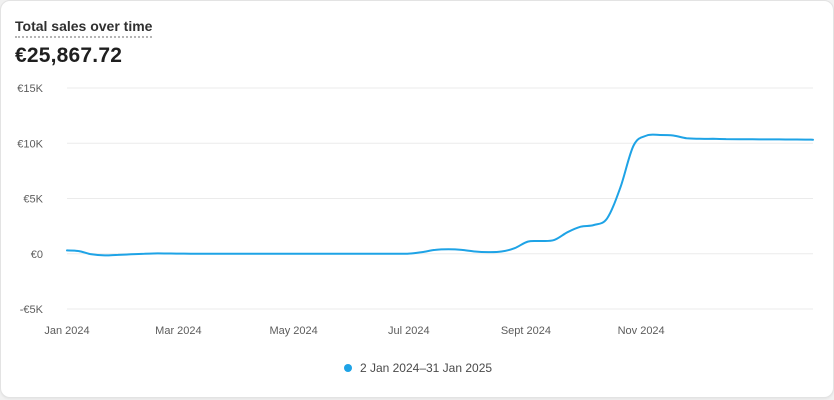 The width and height of the screenshot is (834, 400). I want to click on x-tick-label: Sept 2024, so click(526, 331).